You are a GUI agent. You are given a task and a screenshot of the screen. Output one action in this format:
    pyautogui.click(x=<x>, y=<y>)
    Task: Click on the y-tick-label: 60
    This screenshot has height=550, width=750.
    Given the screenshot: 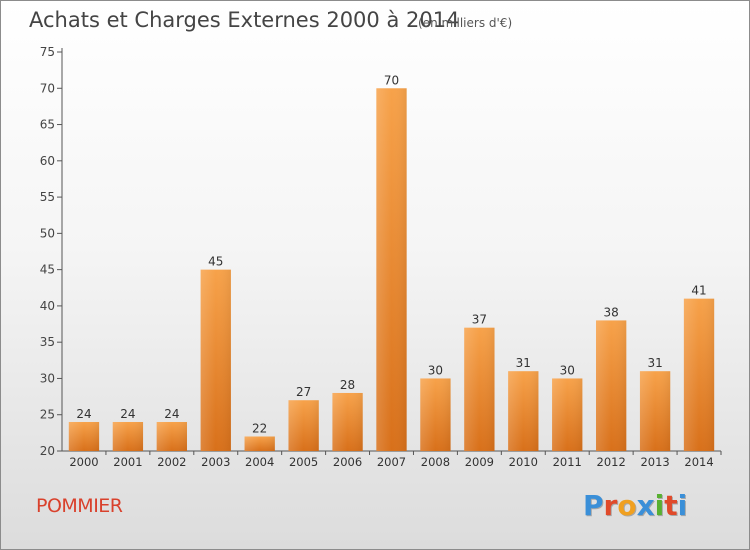 What is the action you would take?
    pyautogui.click(x=47, y=161)
    